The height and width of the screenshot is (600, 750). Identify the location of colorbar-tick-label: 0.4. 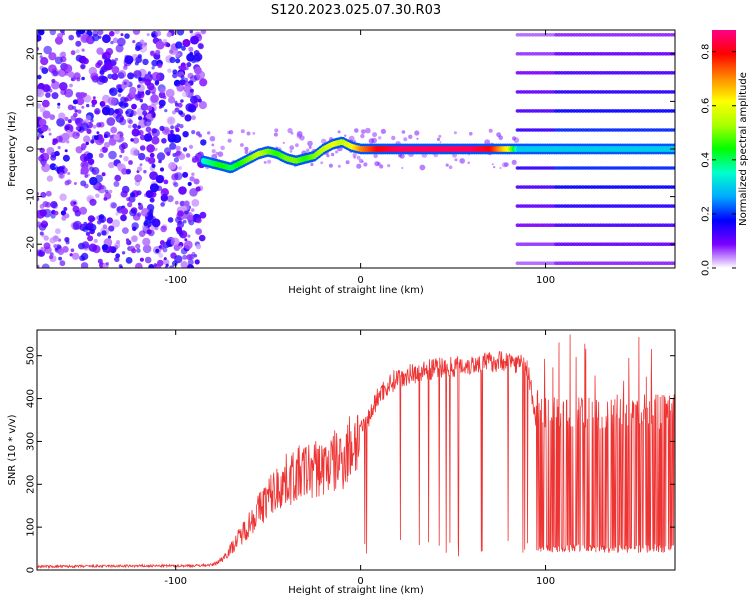
(706, 160).